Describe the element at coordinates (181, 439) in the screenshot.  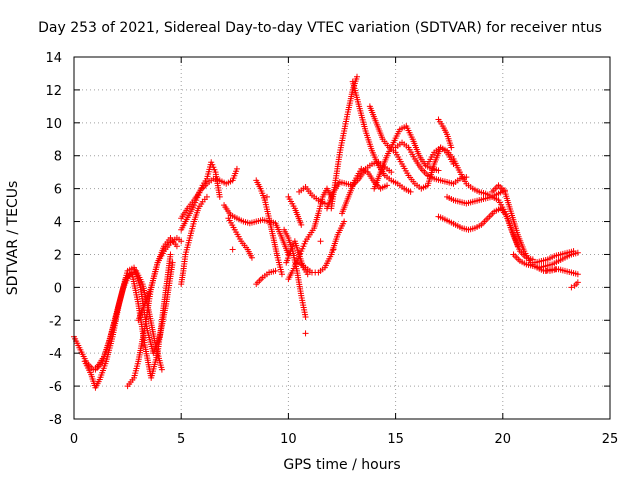
I see `x-tick-label: 5` at that location.